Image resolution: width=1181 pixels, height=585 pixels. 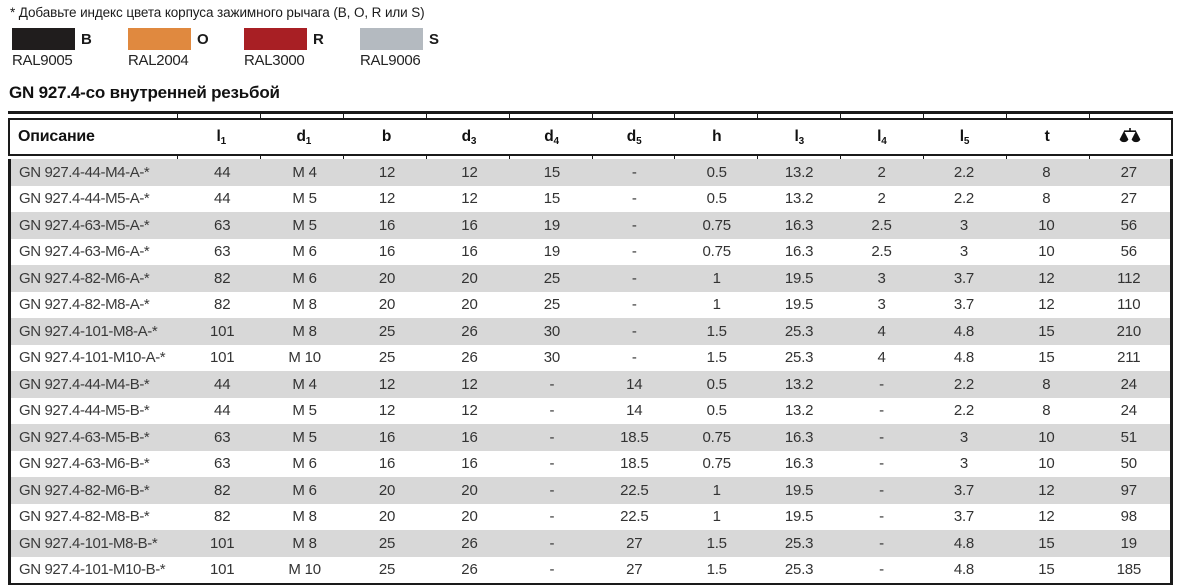 What do you see at coordinates (964, 384) in the screenshot?
I see `value-cell: 2.2` at bounding box center [964, 384].